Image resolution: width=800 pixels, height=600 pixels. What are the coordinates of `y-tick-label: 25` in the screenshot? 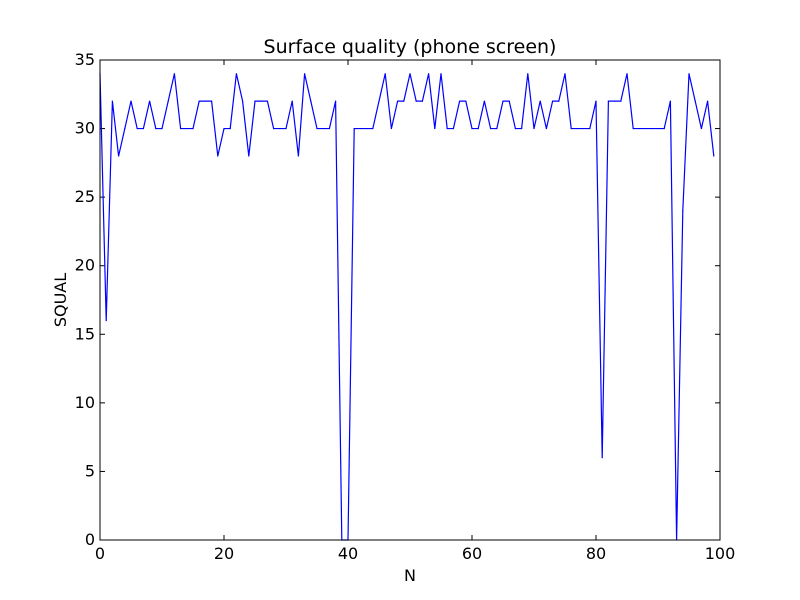 It's located at (85, 196).